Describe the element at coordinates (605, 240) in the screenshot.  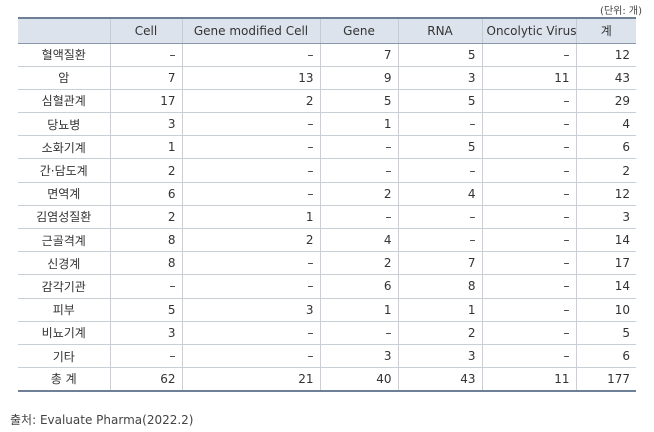
I see `table-cell: 14` at that location.